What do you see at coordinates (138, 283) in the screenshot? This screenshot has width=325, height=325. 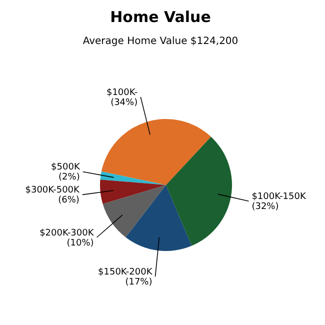 I see `data-label: (17%)` at bounding box center [138, 283].